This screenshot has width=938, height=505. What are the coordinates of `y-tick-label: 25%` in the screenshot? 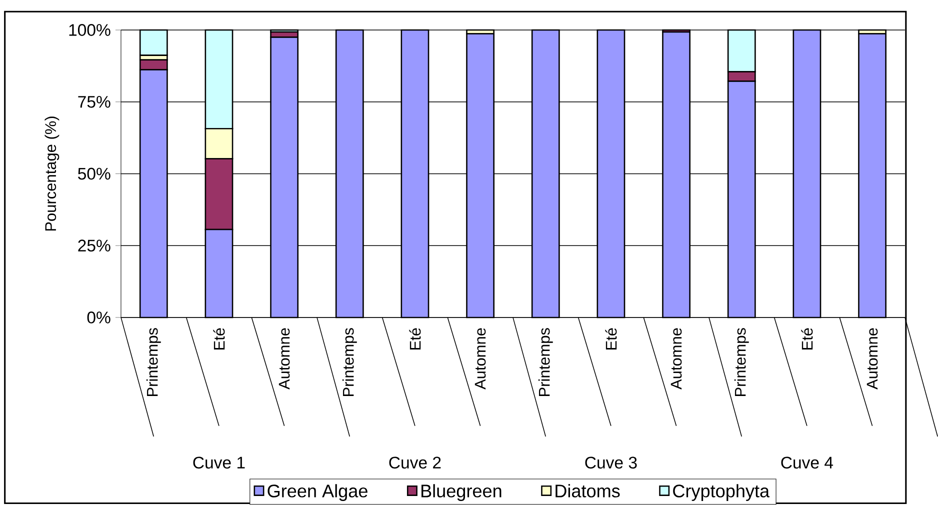 It's located at (94, 246).